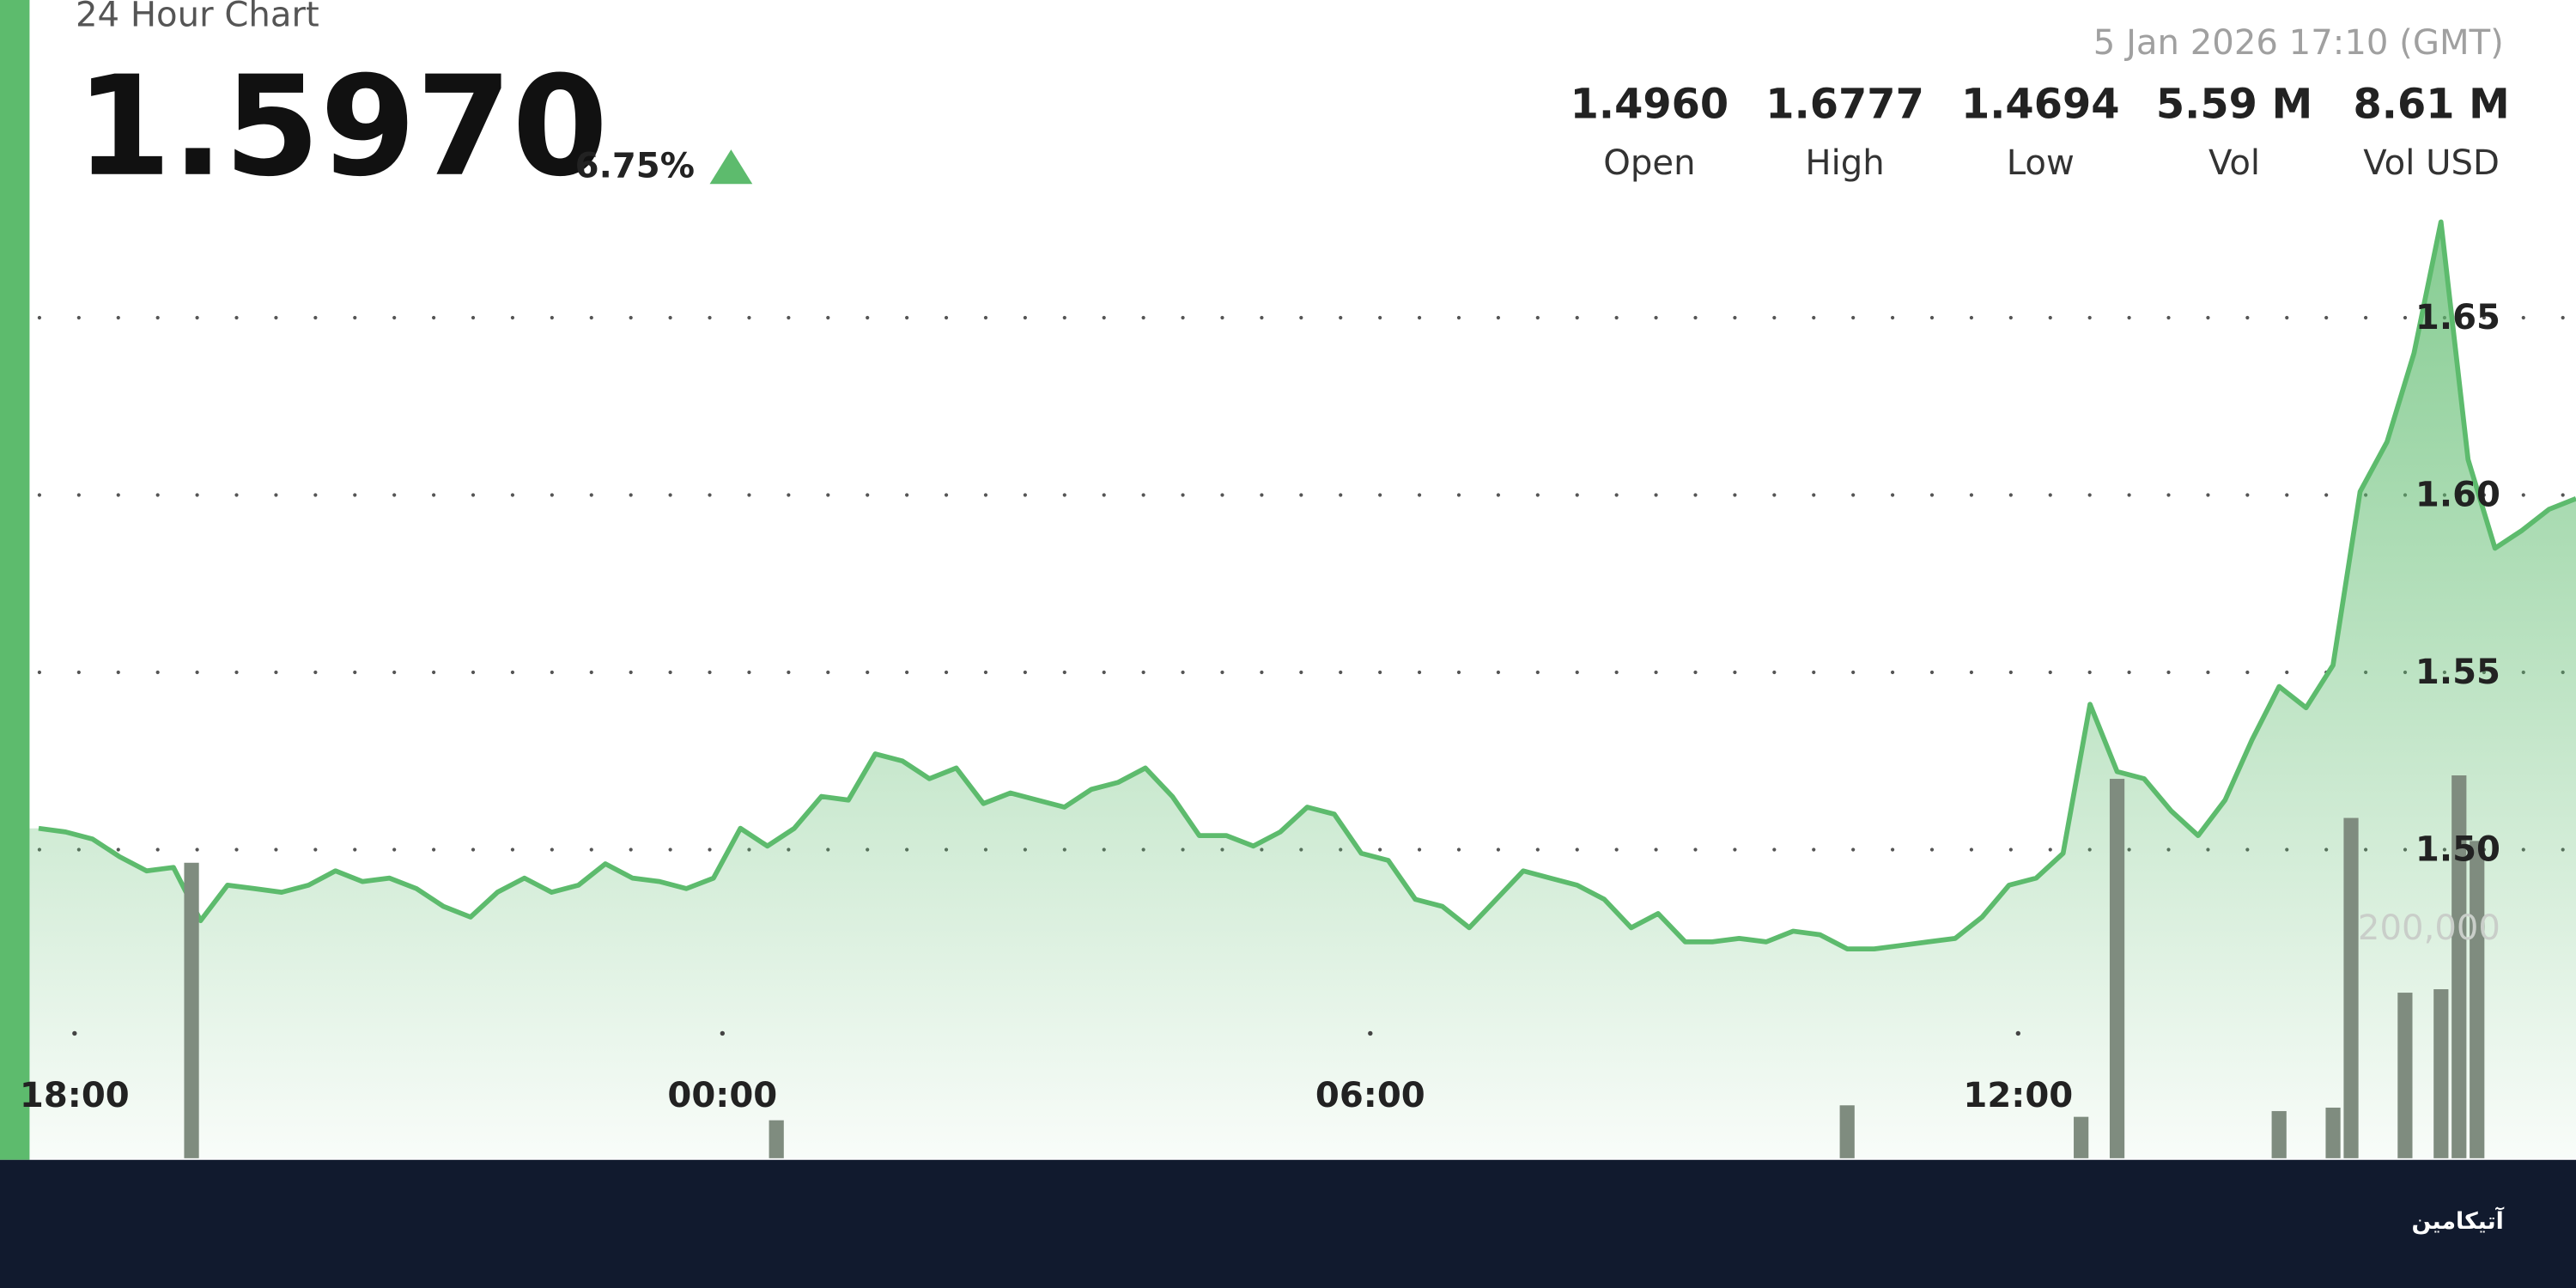 This screenshot has width=2576, height=1288. Describe the element at coordinates (1649, 163) in the screenshot. I see `stat-label: Open` at that location.